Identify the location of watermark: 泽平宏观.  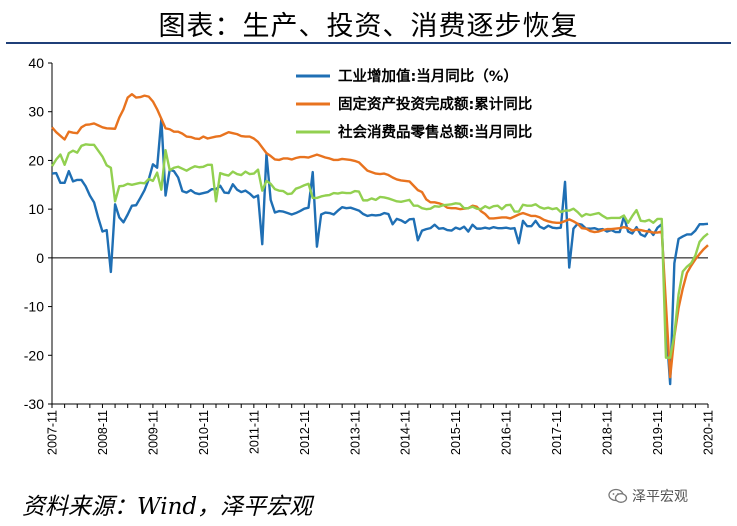
(648, 496).